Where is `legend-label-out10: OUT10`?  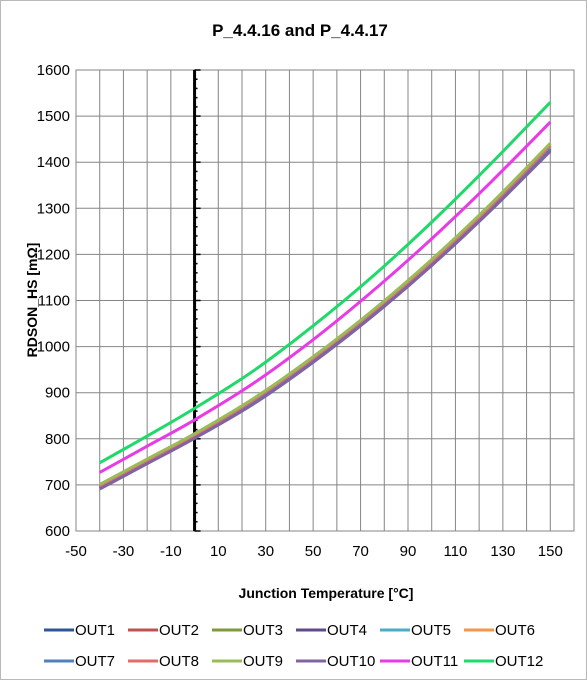 legend-label-out10: OUT10 is located at coordinates (351, 661).